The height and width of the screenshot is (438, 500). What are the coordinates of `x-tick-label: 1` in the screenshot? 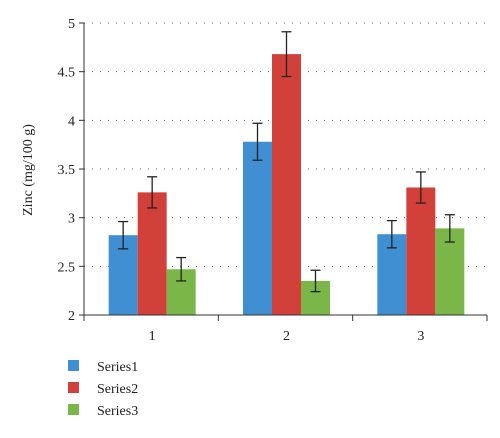 It's located at (152, 336).